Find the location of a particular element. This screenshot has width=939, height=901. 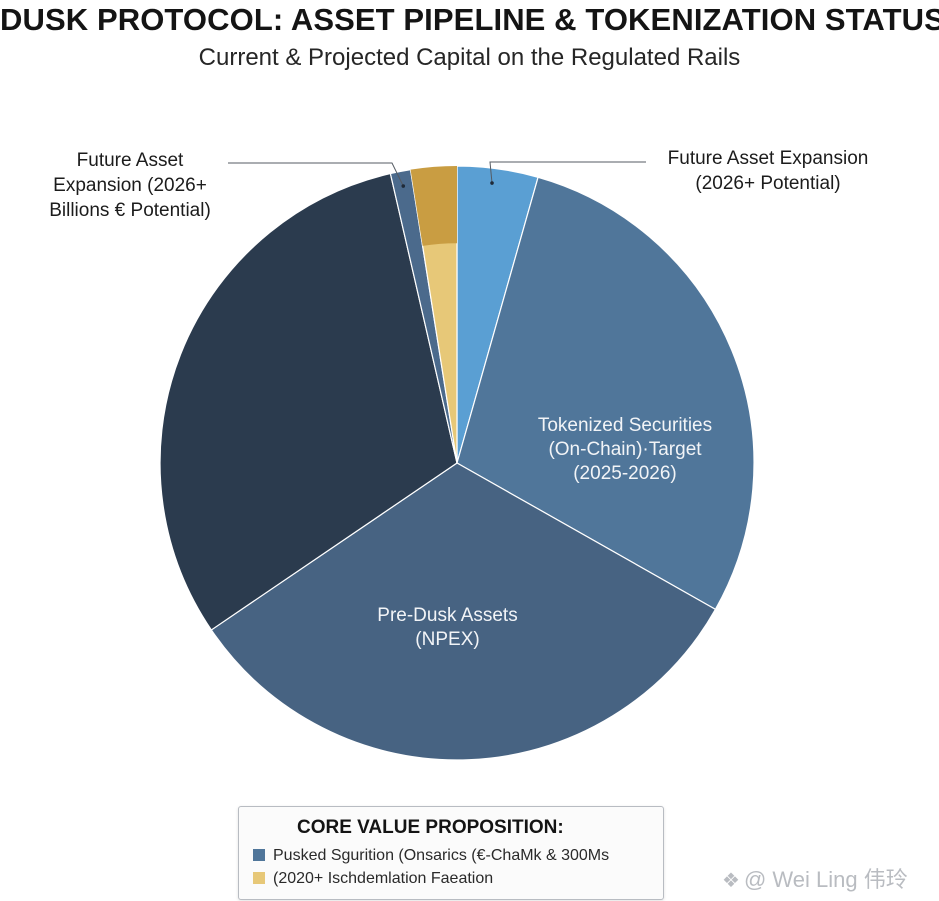

diamond-grid-icon: ❖ is located at coordinates (731, 881).